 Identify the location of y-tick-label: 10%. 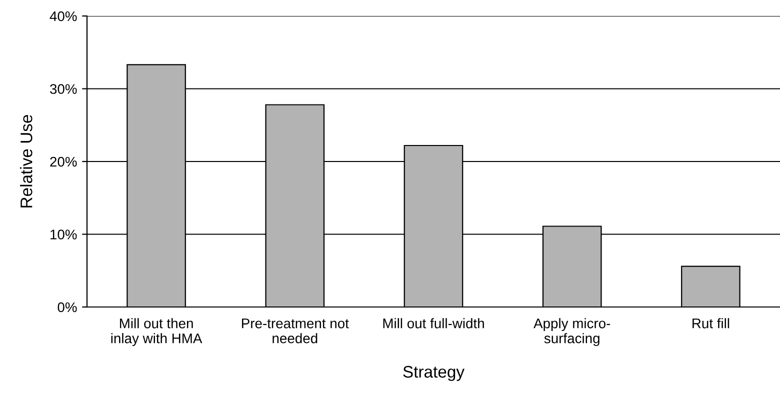
(63, 235).